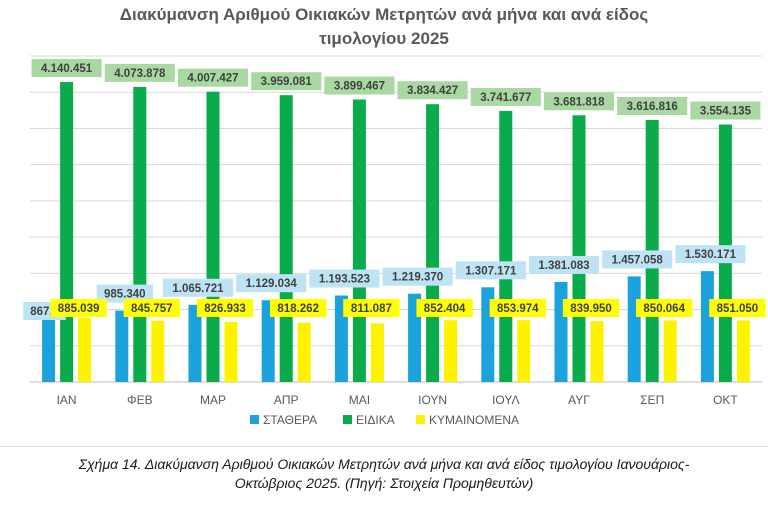 This screenshot has width=768, height=509. I want to click on data-label-ΣΤΑΘΕΡΑ-ΜΑΡ: 1.065.721, so click(198, 289).